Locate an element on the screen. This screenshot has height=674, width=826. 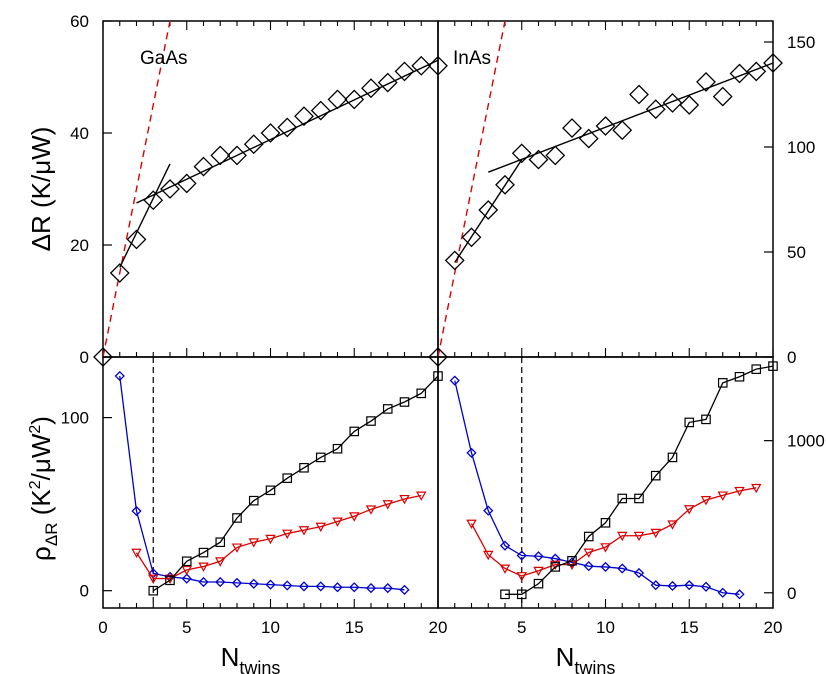
y-tick: 0 is located at coordinates (96, 591).